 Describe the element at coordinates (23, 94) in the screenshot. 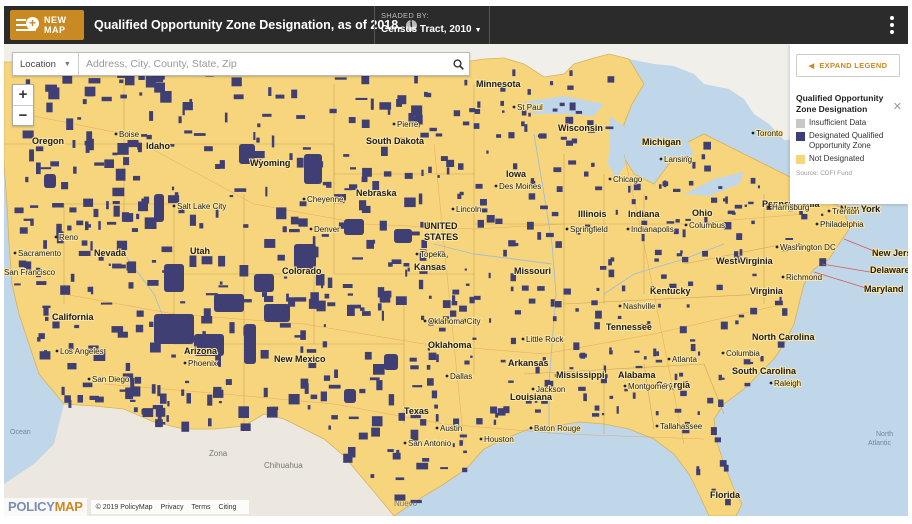

I see `zoom-in-button: +` at that location.